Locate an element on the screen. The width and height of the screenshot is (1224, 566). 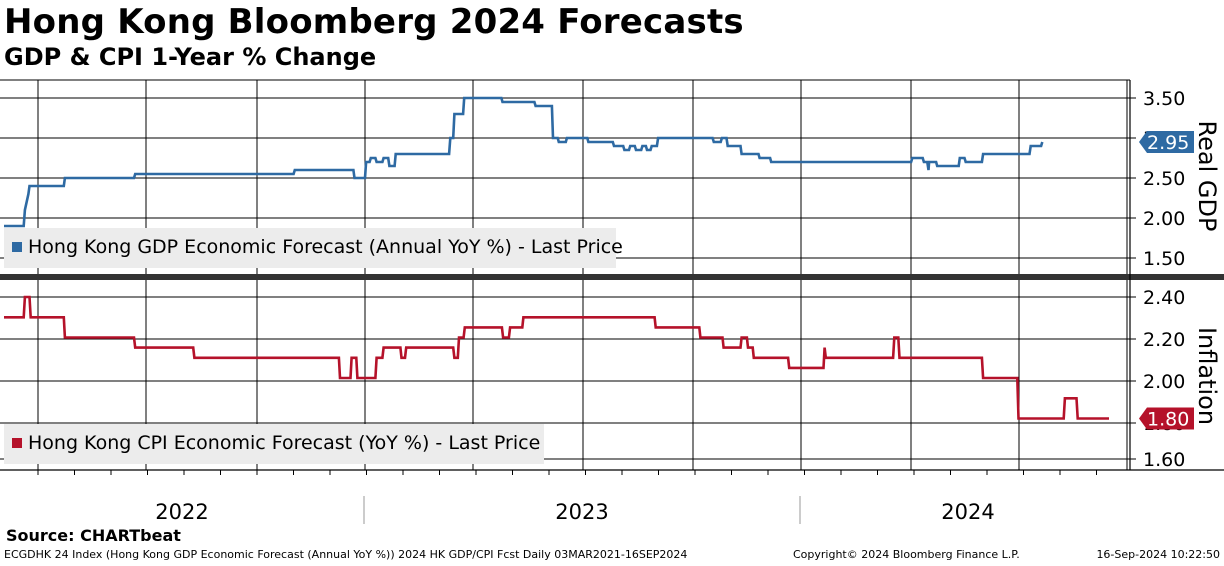
y-tick-label: 2.20 is located at coordinates (1164, 340).